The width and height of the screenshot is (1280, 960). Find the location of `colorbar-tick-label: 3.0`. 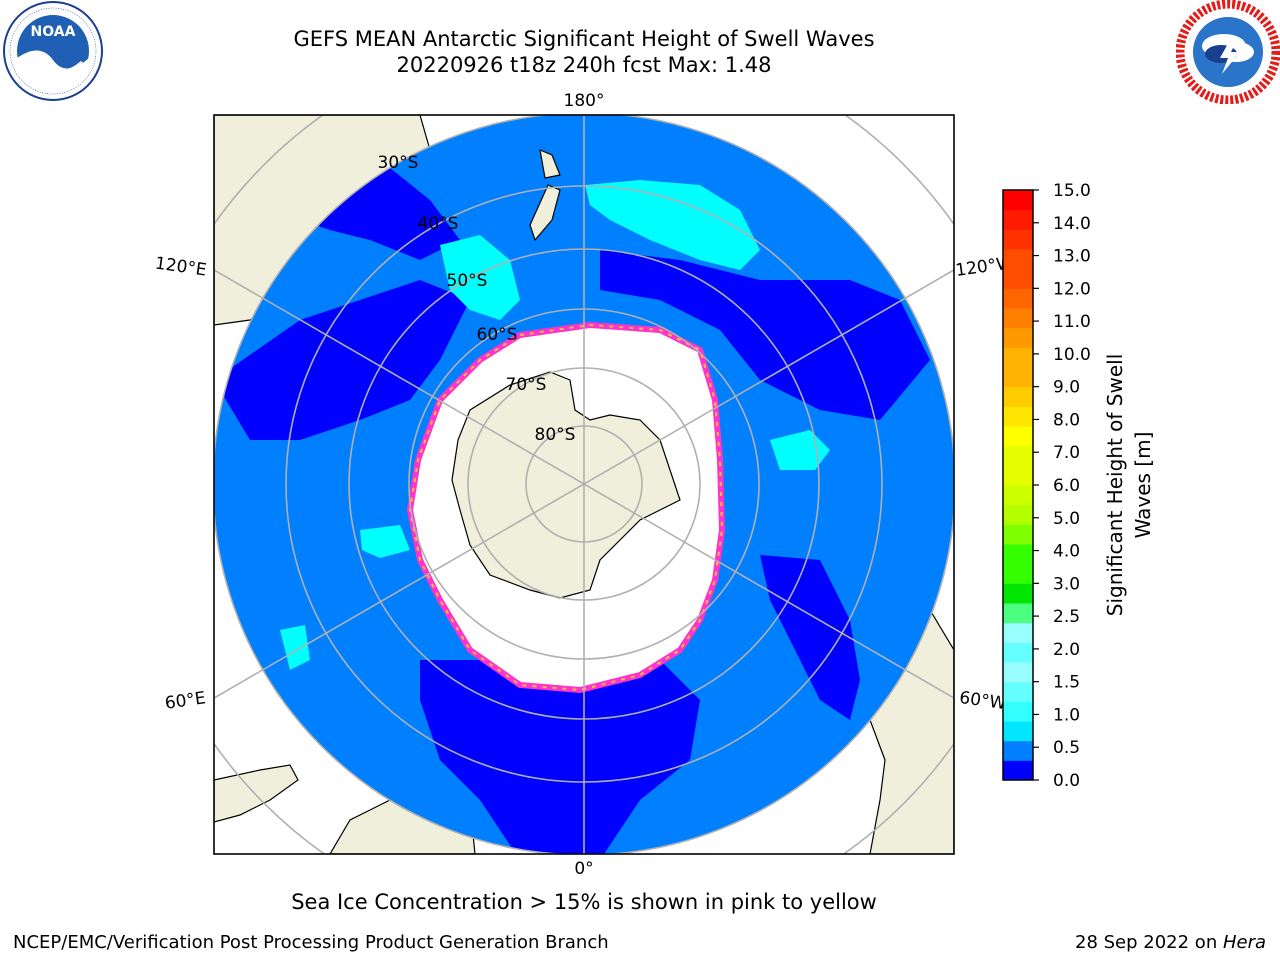

colorbar-tick-label: 3.0 is located at coordinates (1066, 584).